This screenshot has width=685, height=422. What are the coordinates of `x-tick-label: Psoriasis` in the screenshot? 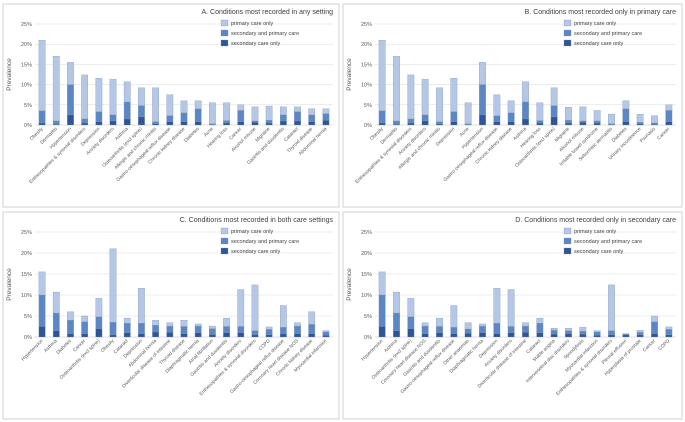 It's located at (648, 135).